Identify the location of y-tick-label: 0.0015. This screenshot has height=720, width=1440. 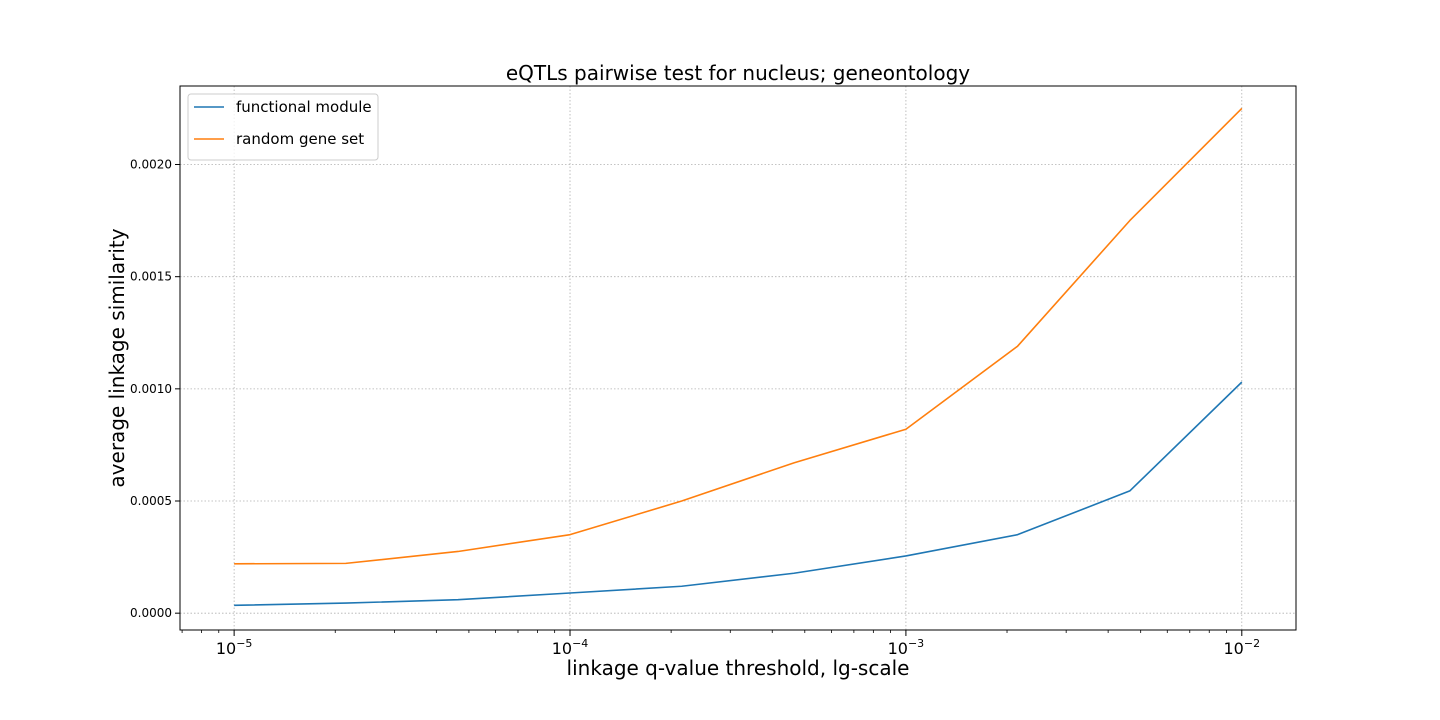
(151, 277).